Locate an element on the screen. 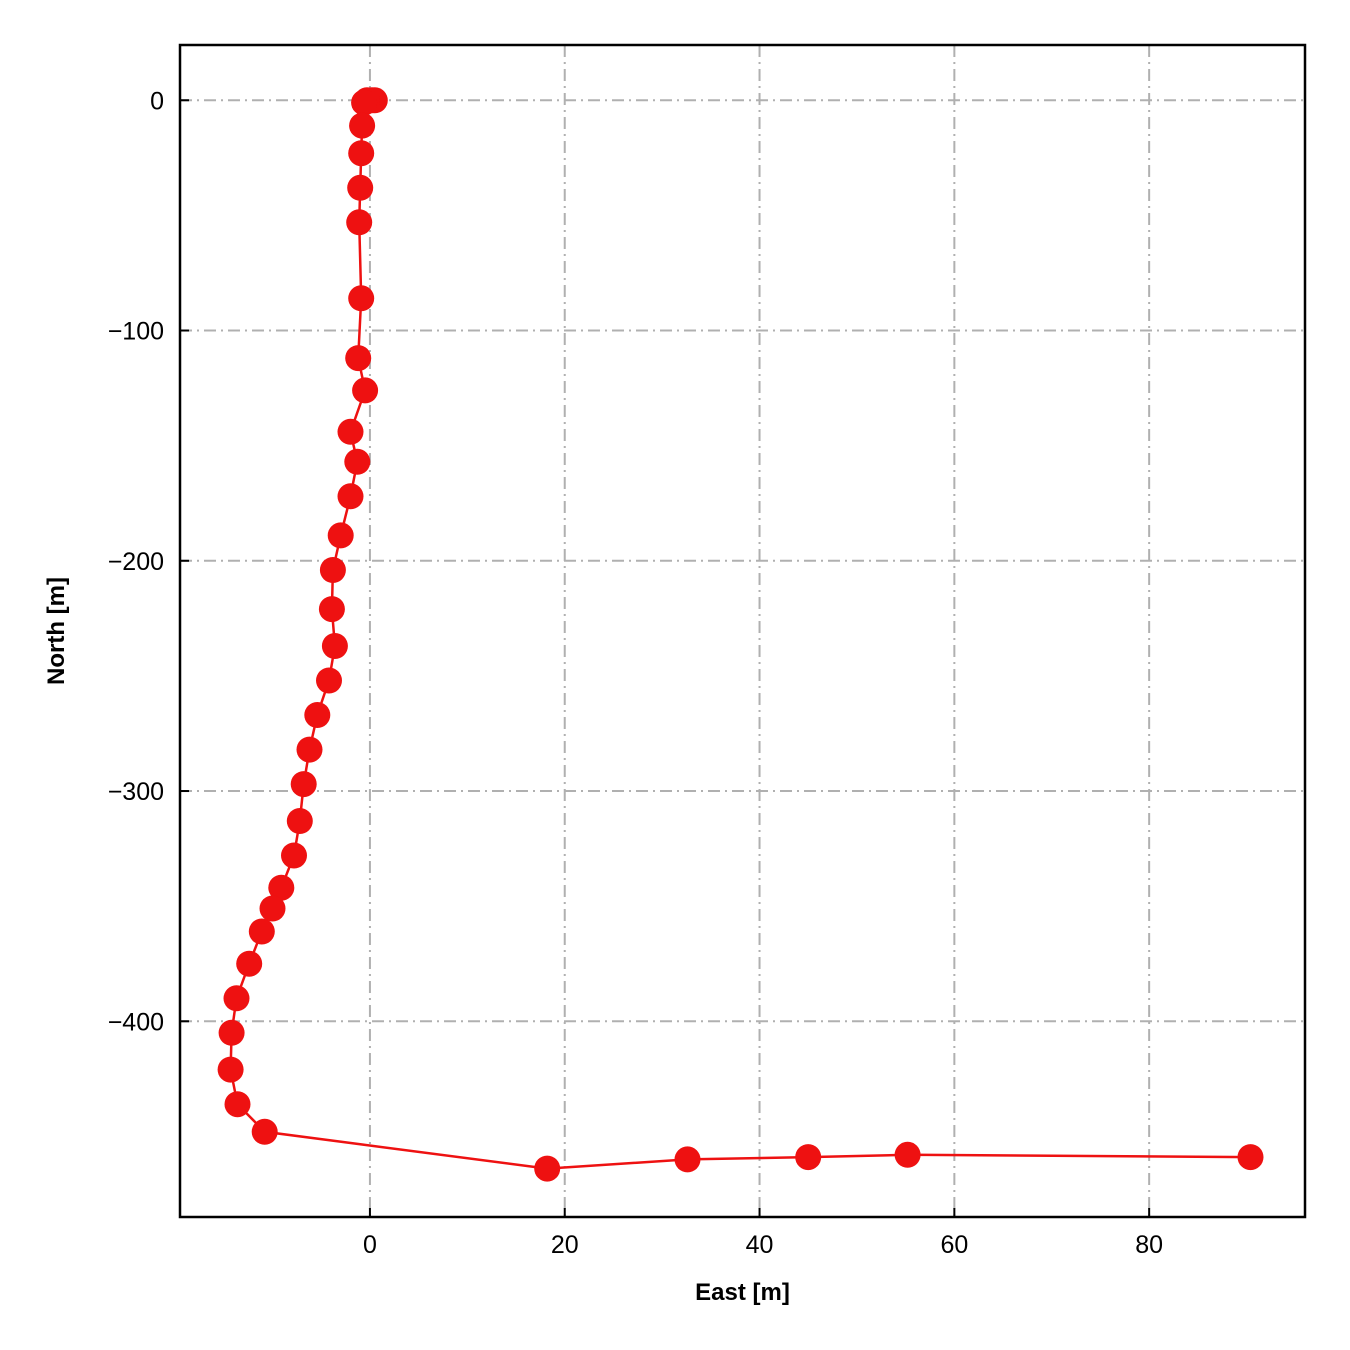 The height and width of the screenshot is (1350, 1350). x-tick-label: 40 is located at coordinates (760, 1245).